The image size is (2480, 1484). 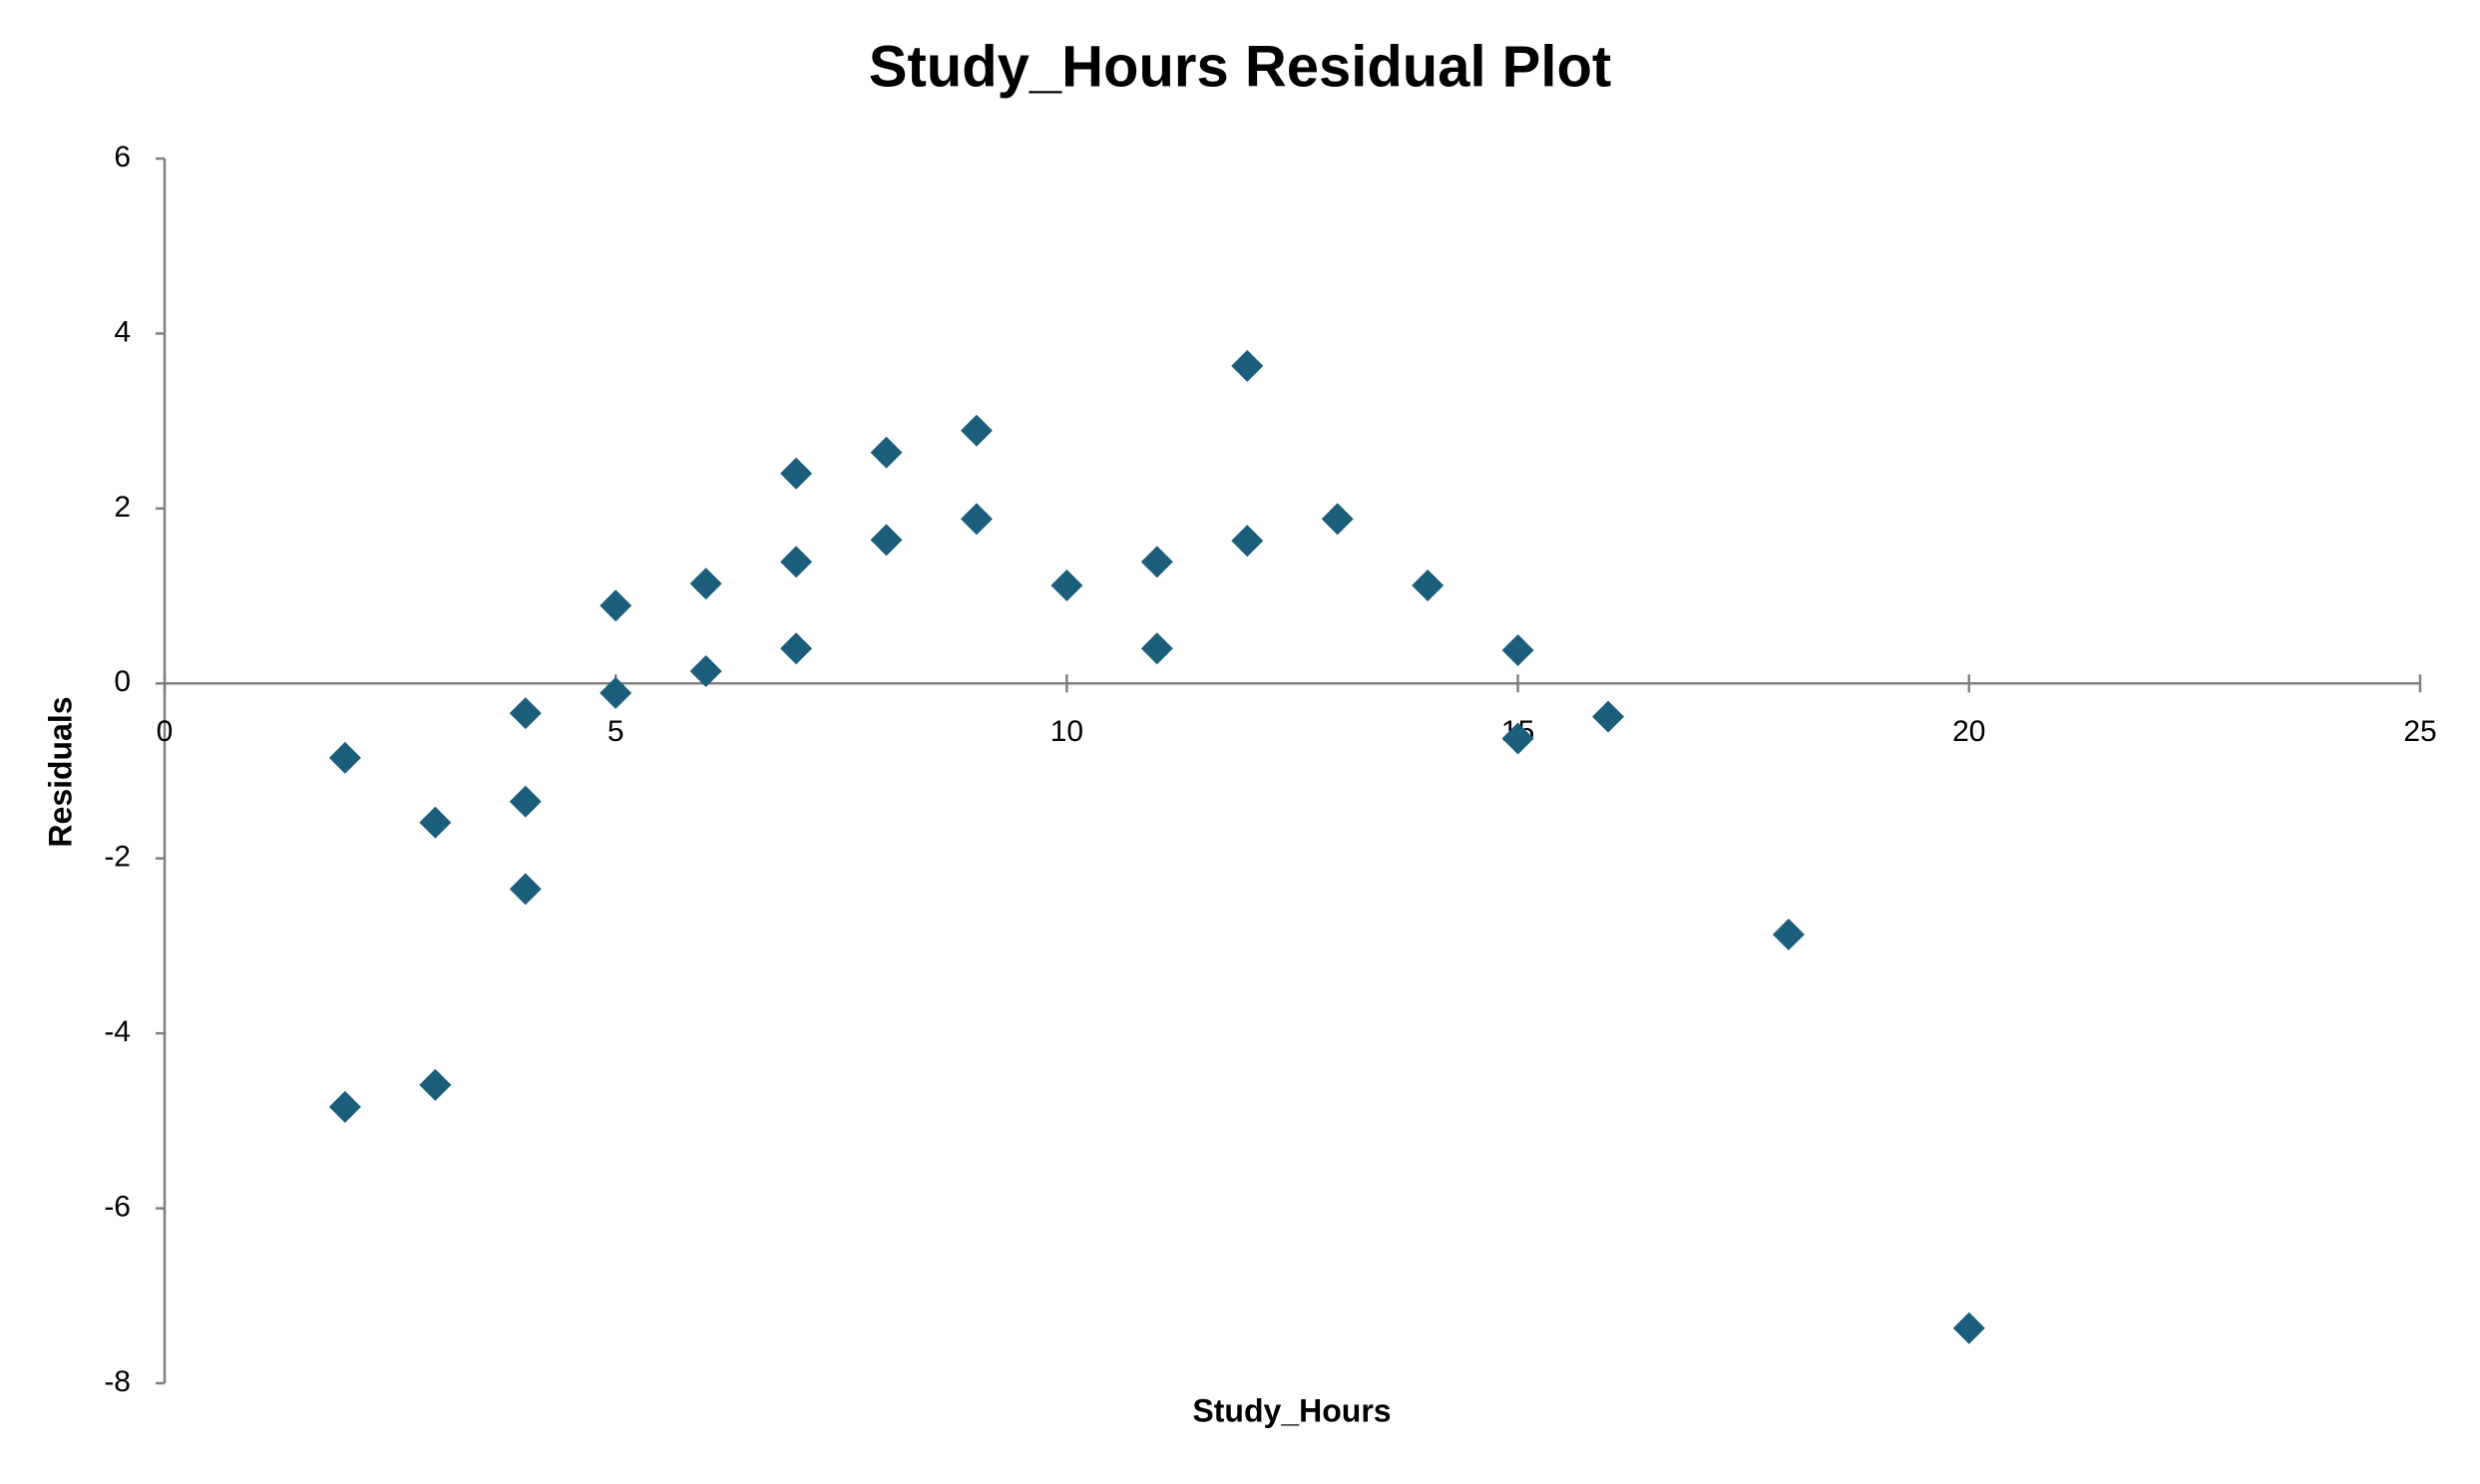 What do you see at coordinates (122, 507) in the screenshot?
I see `y-tick-label: 2` at bounding box center [122, 507].